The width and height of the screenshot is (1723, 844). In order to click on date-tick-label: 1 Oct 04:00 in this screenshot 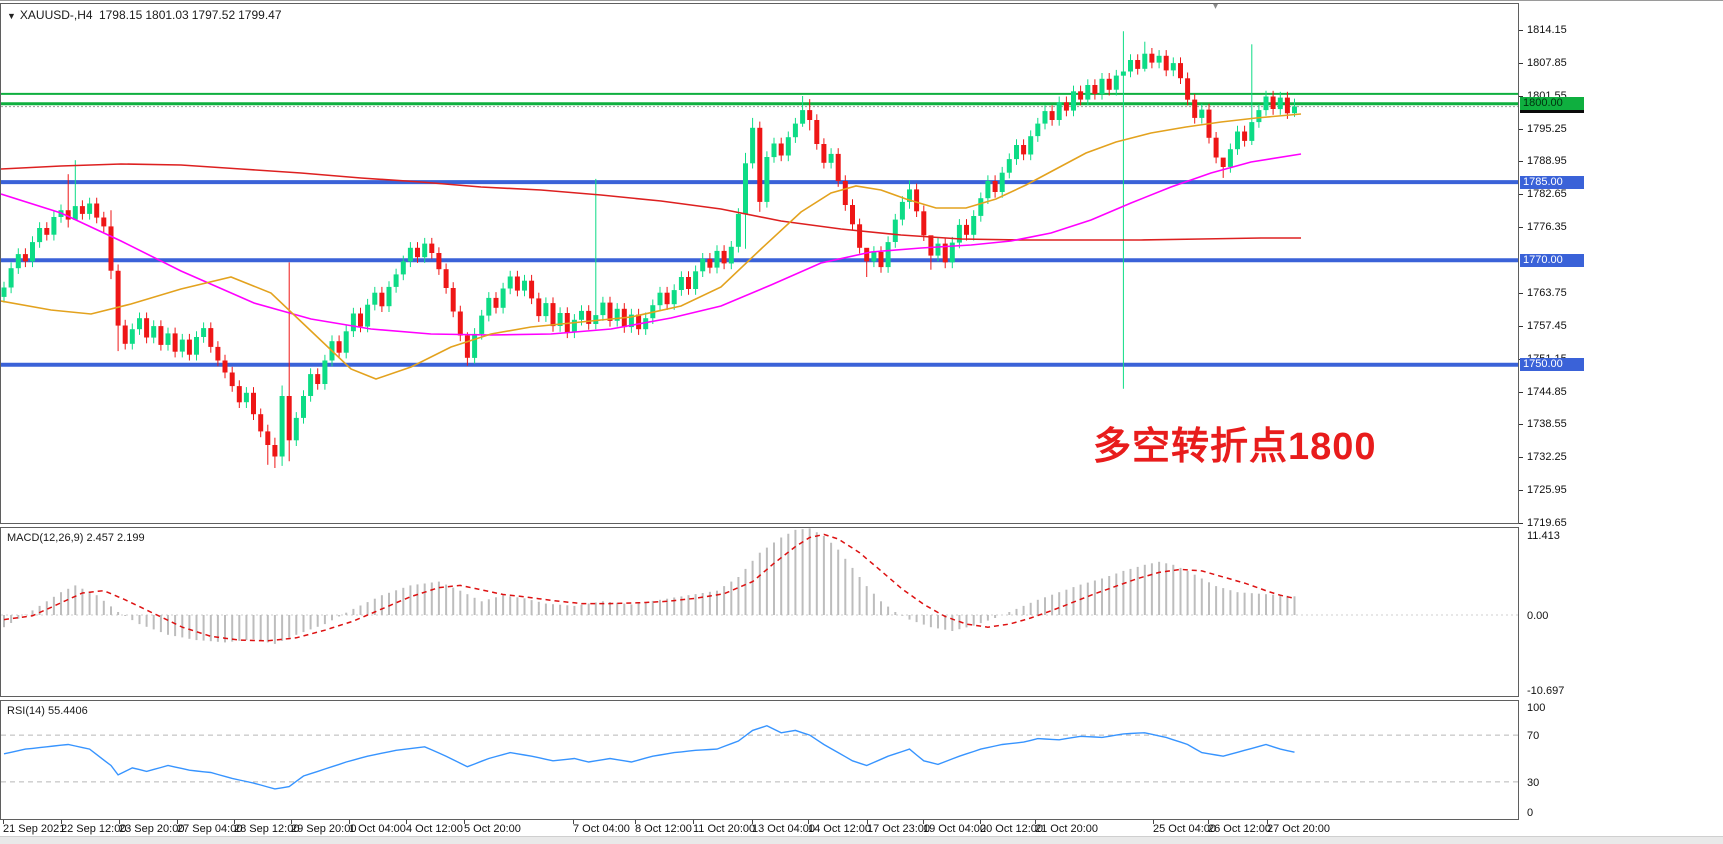, I will do `click(377, 829)`.